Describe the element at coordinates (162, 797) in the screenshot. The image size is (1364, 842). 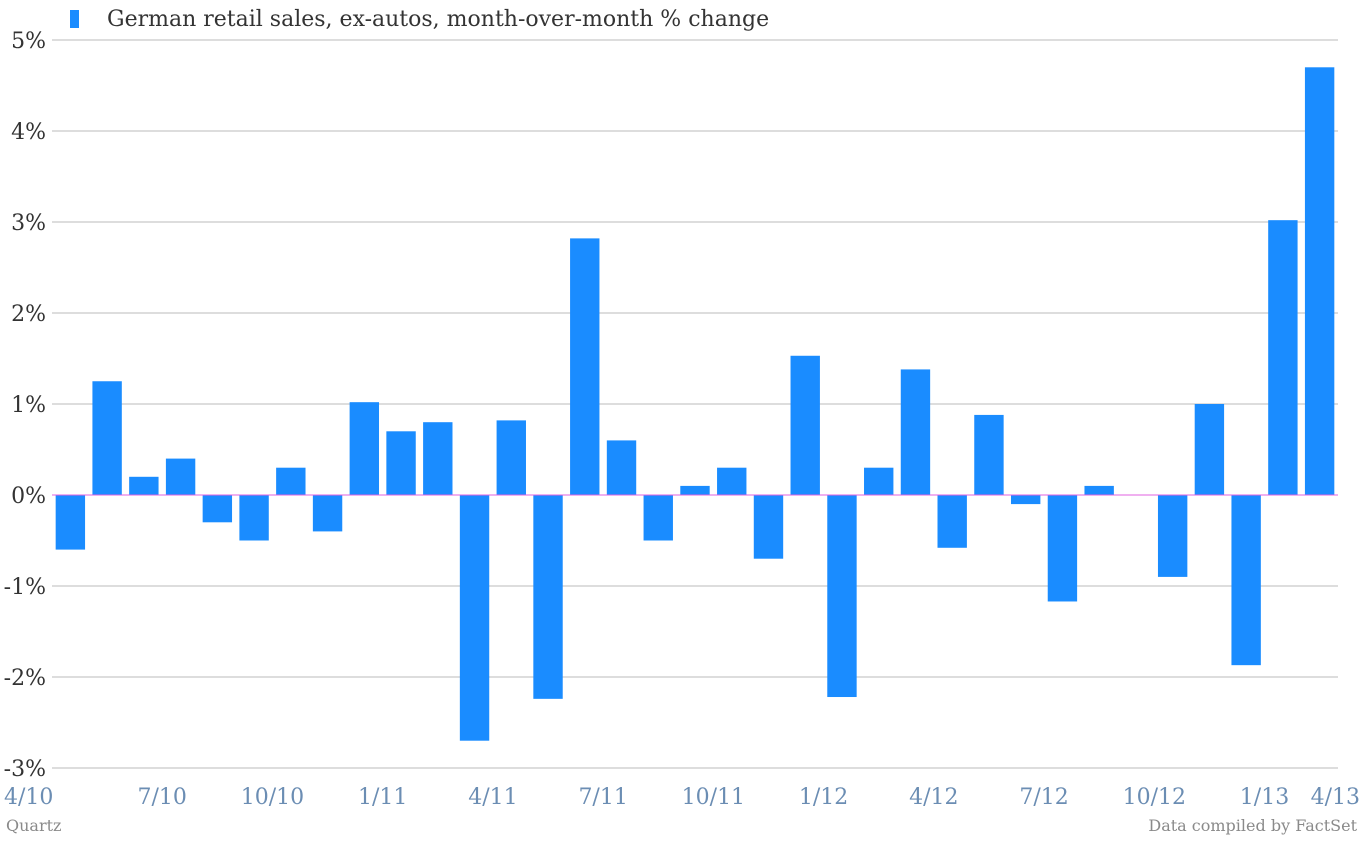
I see `x-tick-label: 7/10` at that location.